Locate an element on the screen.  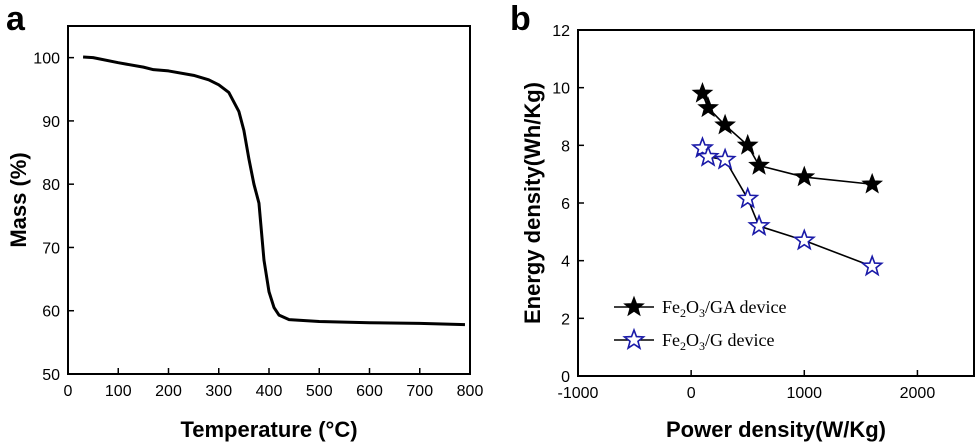
panel-b-series is located at coordinates (787, 179).